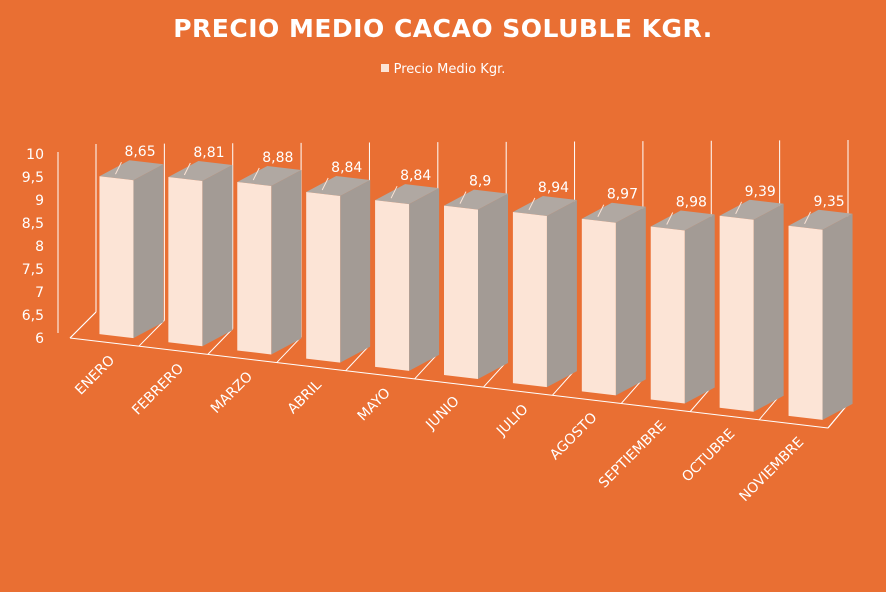 The width and height of the screenshot is (886, 592). I want to click on data-label: 8,65, so click(139, 152).